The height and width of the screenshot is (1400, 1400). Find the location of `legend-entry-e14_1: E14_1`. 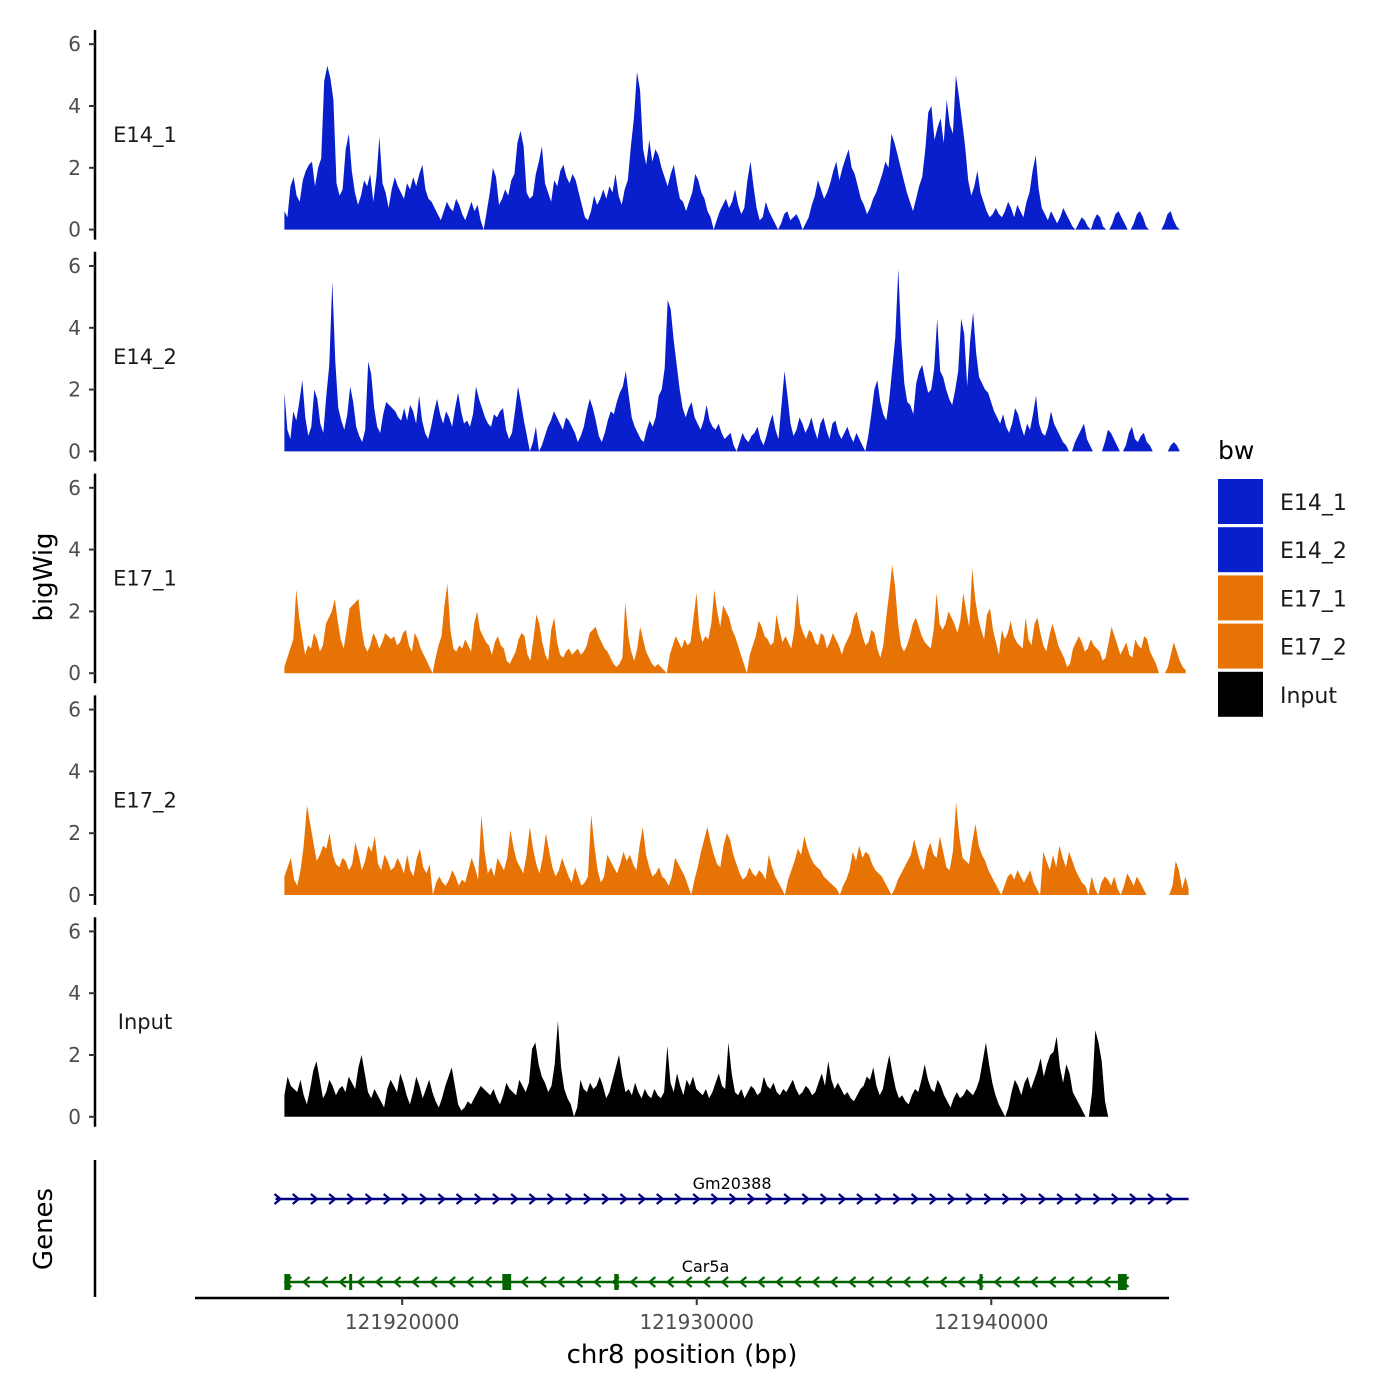

legend-entry-e14_1: E14_1 is located at coordinates (1282, 501).